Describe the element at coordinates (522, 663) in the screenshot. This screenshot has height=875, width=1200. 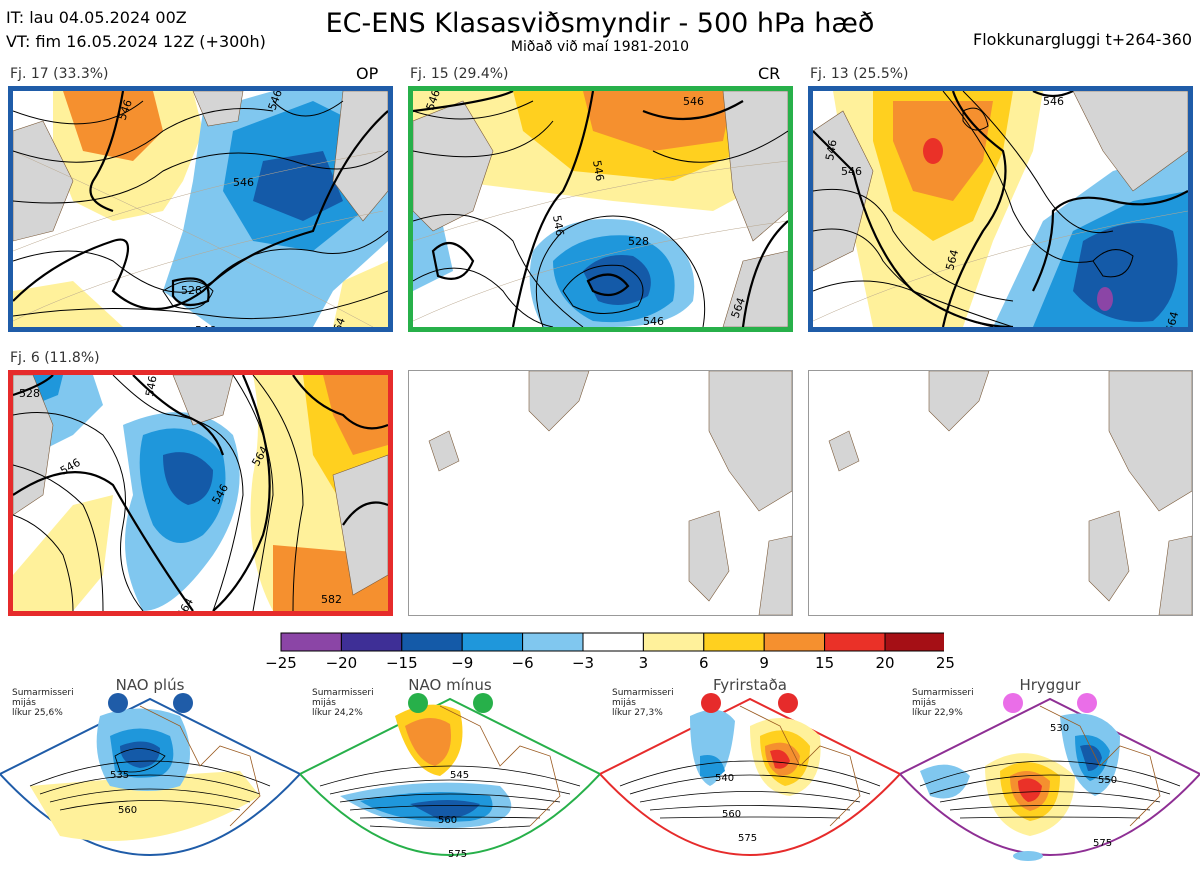
I see `colorbar-tick-label: −6` at that location.